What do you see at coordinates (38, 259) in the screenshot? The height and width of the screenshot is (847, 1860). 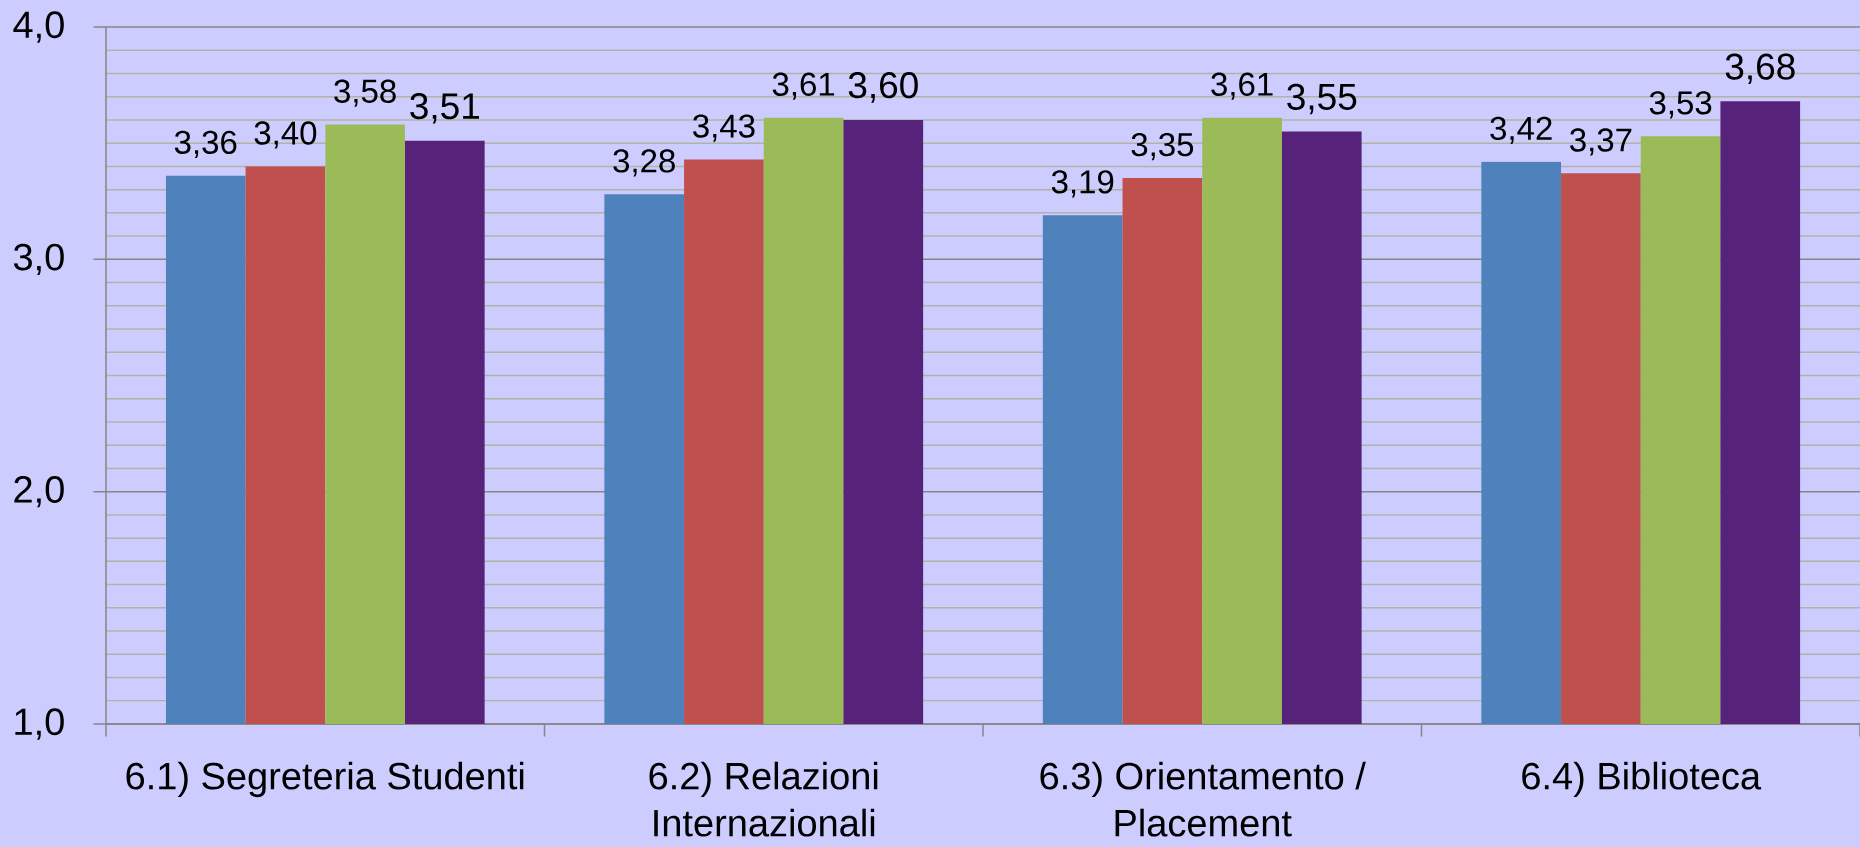 I see `y-tick-label: 3,0` at bounding box center [38, 259].